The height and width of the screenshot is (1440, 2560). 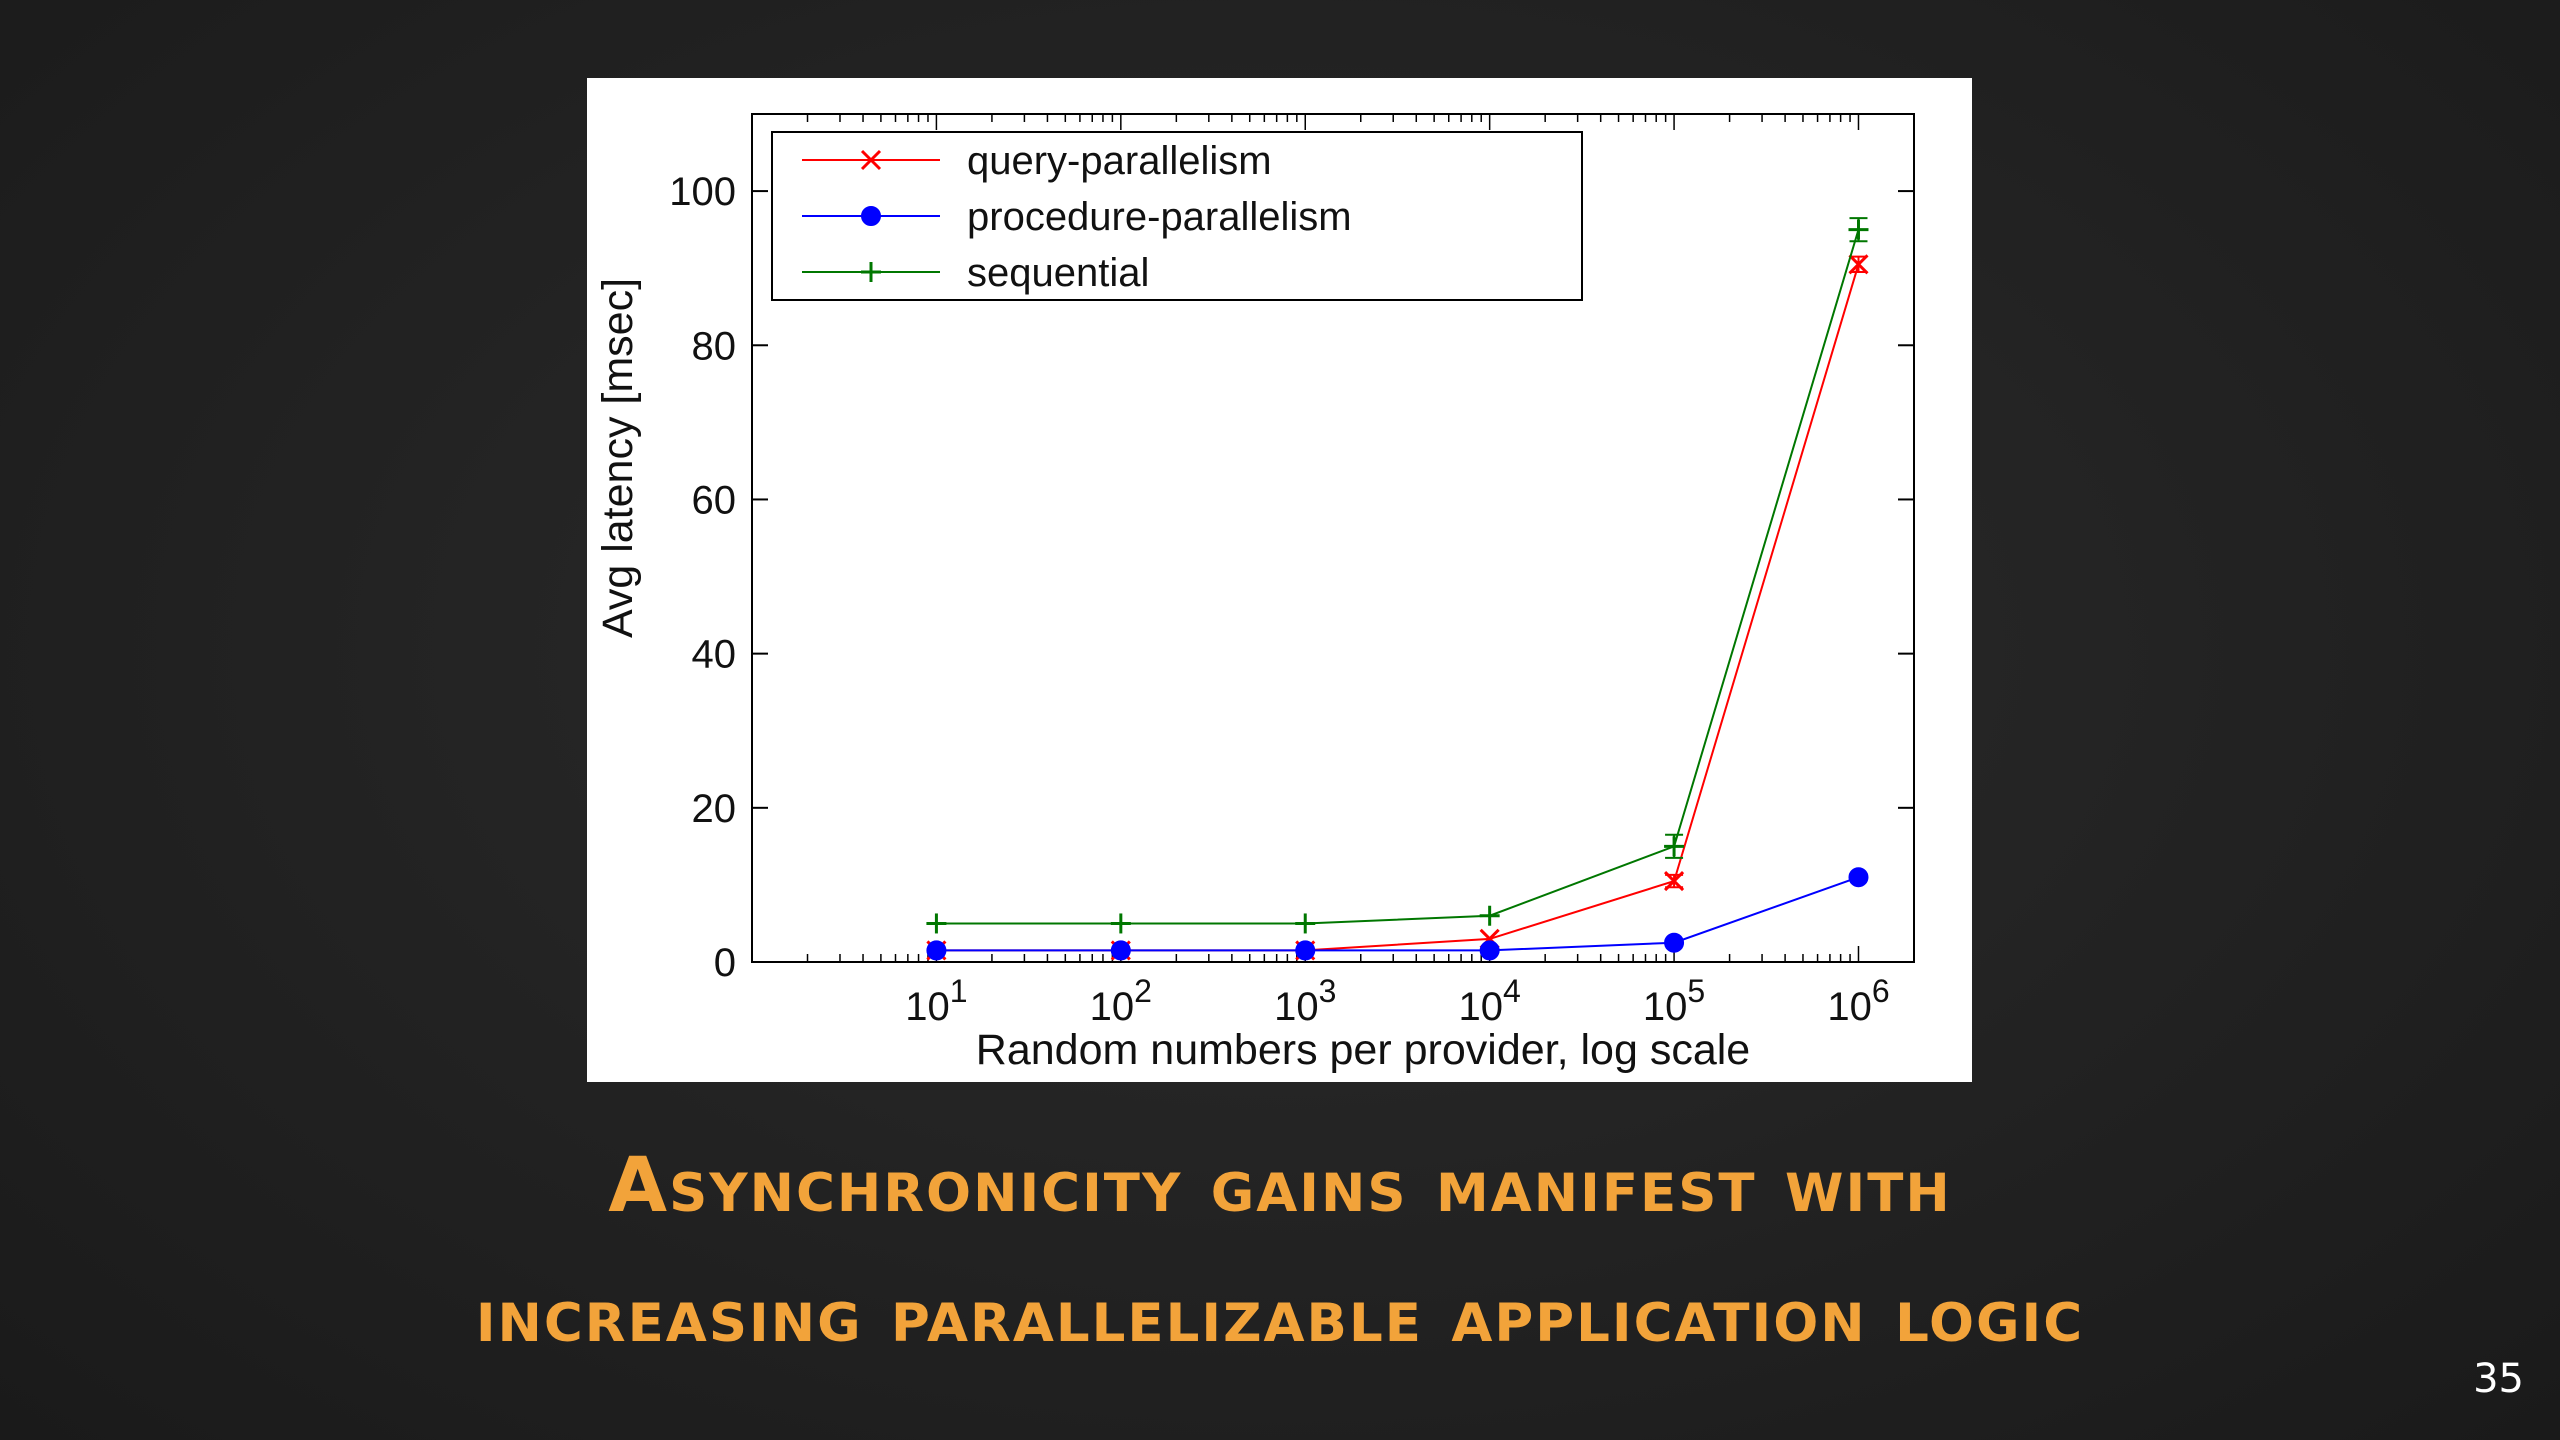 What do you see at coordinates (1363, 1050) in the screenshot?
I see `x-axis-label: Random numbers per provider, log scale` at bounding box center [1363, 1050].